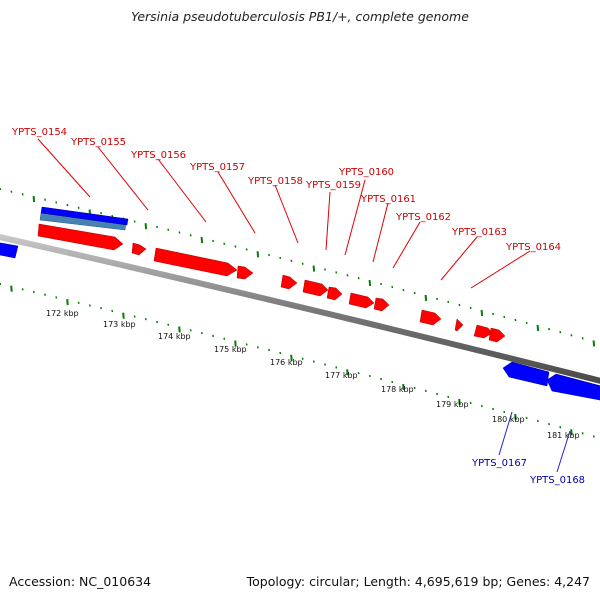 The width and height of the screenshot is (600, 600). I want to click on scale-label-180: 180 kbp, so click(508, 419).